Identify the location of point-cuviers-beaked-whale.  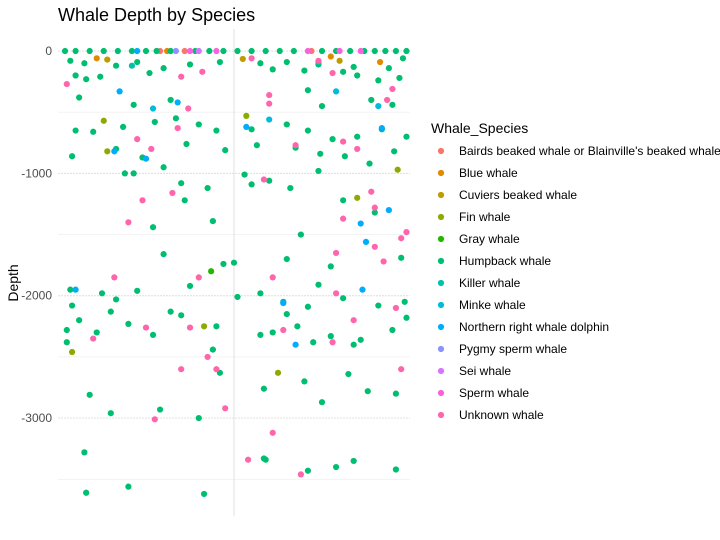
(242, 59).